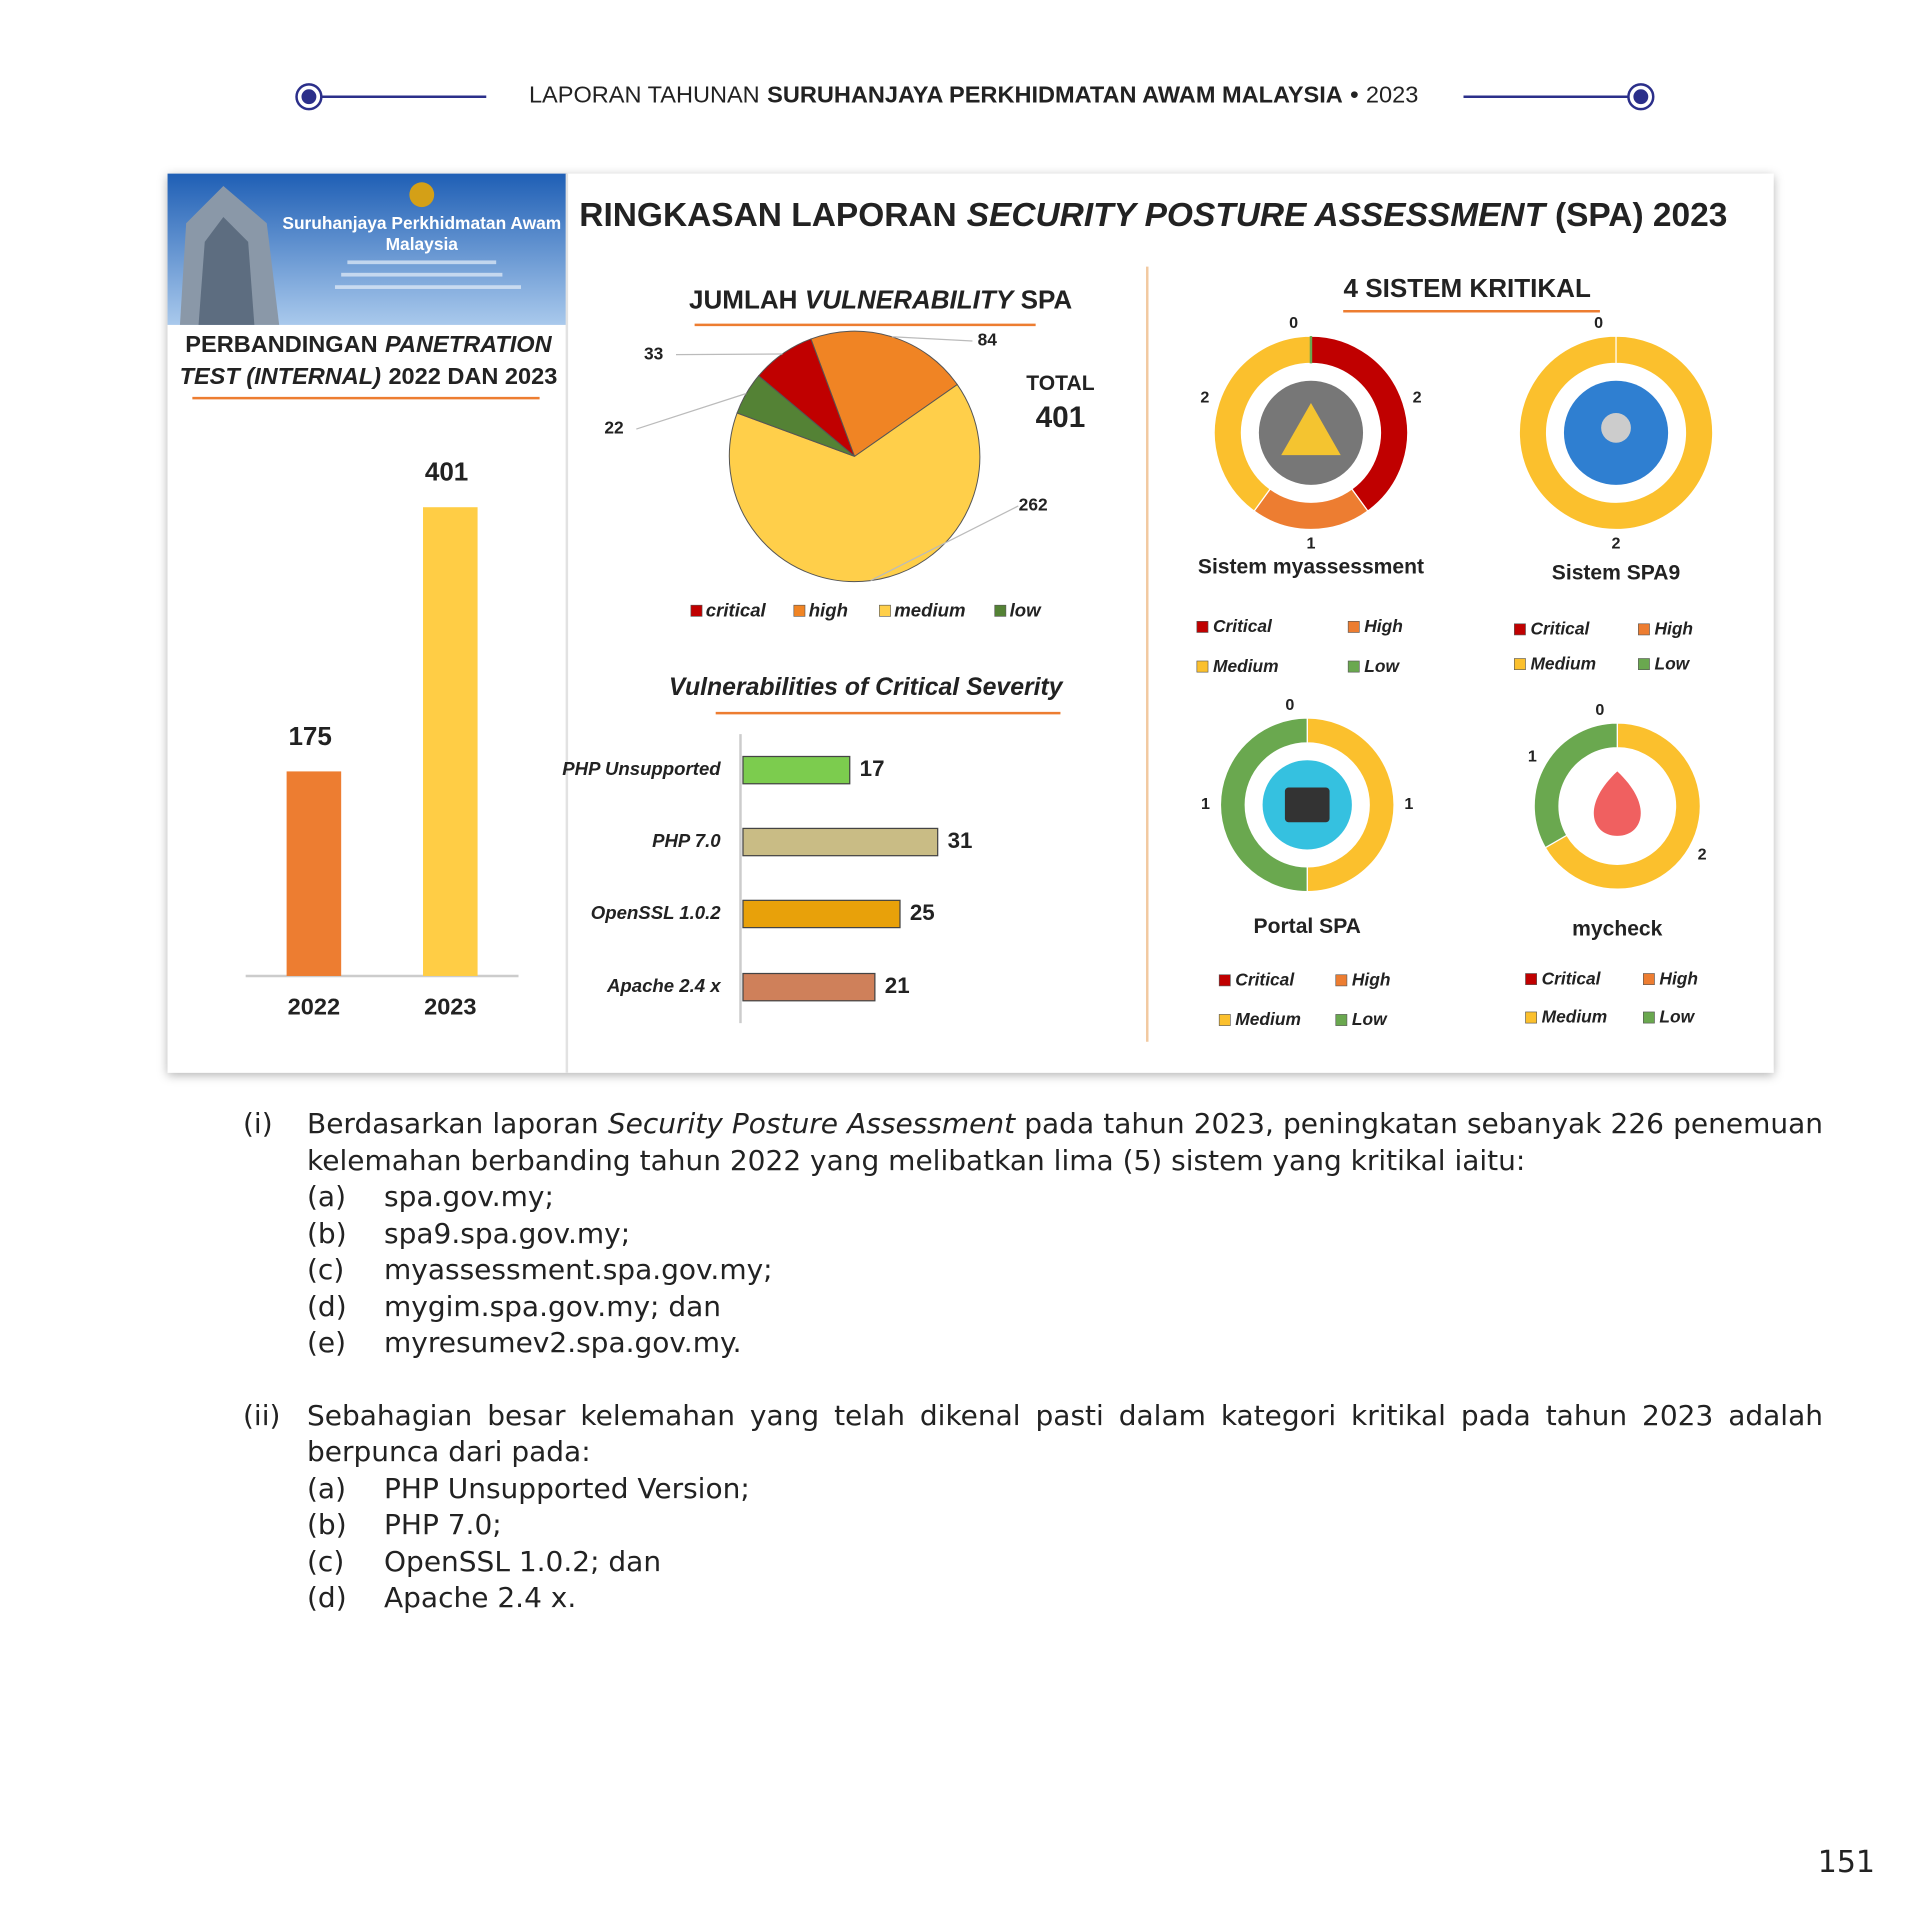 This screenshot has width=1920, height=1920. What do you see at coordinates (1065, 1598) in the screenshot?
I see `list-item: (d) Apache 2.4 x.` at bounding box center [1065, 1598].